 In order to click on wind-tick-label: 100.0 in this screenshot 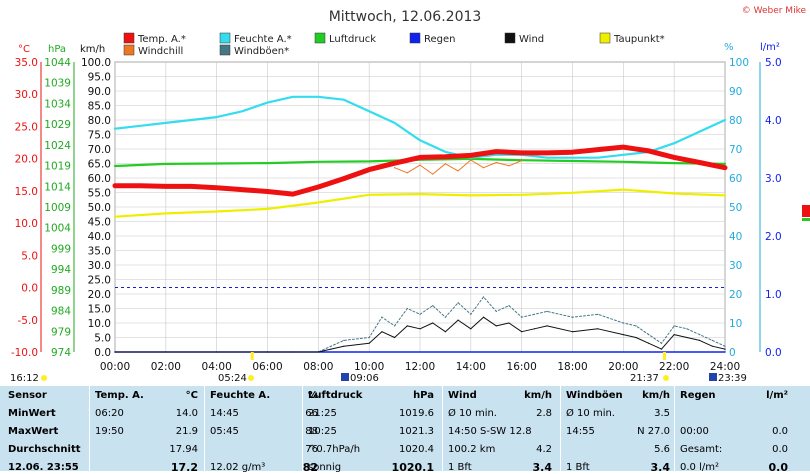, I will do `click(96, 63)`.